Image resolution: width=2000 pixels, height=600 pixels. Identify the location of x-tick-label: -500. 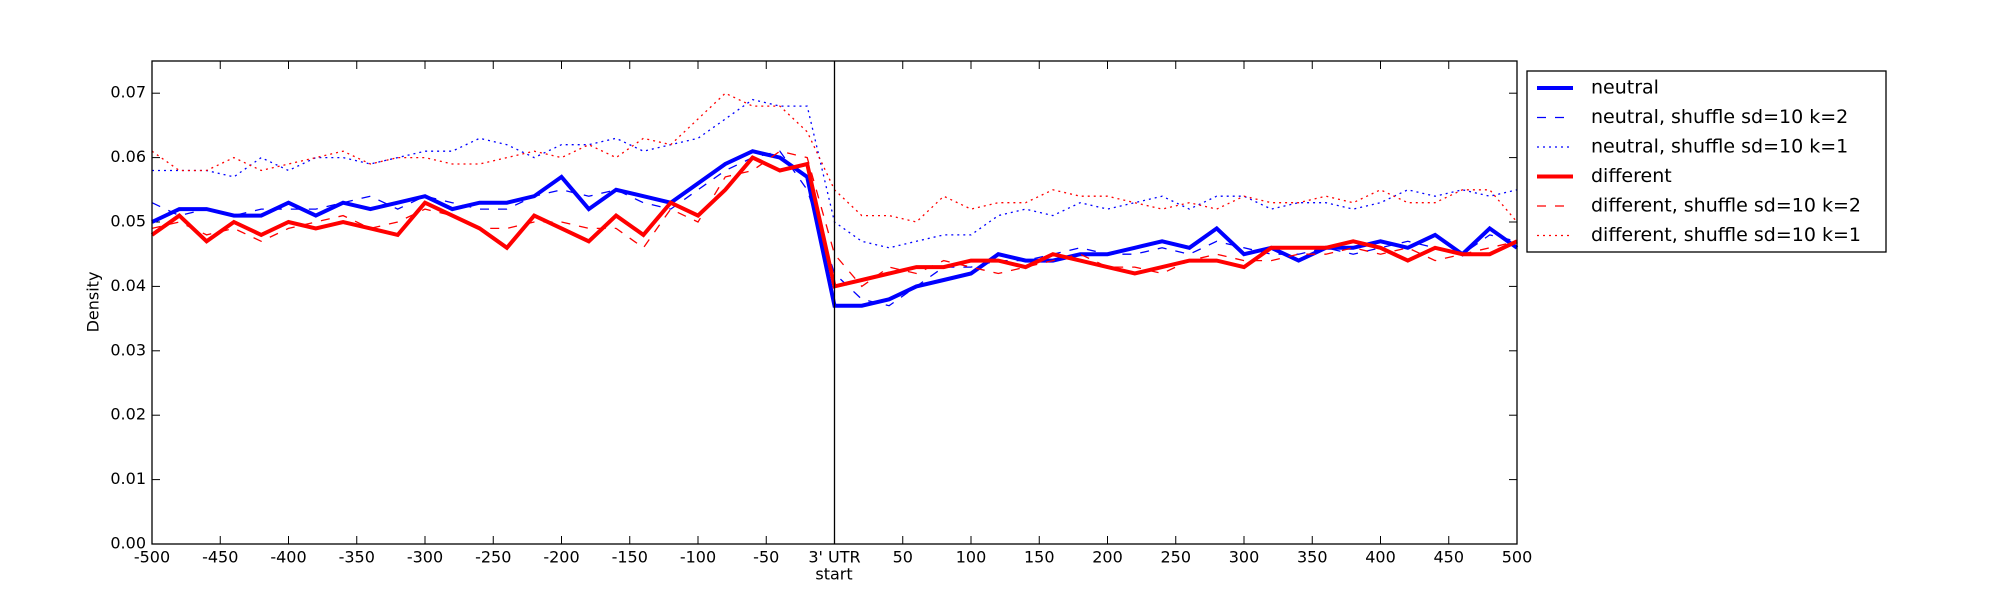
(152, 557).